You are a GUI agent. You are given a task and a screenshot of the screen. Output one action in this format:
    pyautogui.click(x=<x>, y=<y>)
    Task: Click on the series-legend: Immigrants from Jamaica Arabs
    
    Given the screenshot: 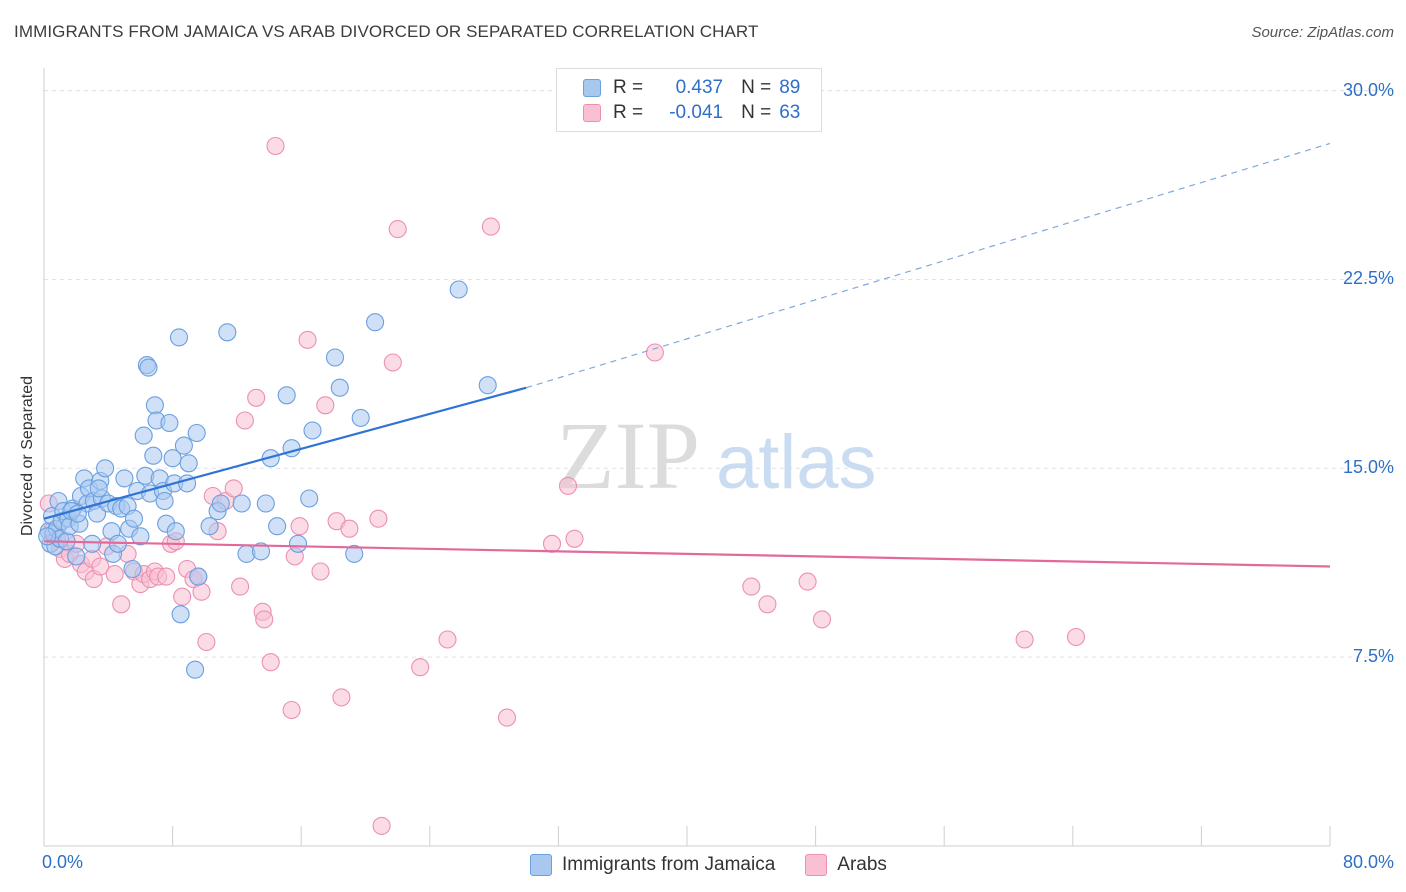 What is the action you would take?
    pyautogui.click(x=723, y=865)
    